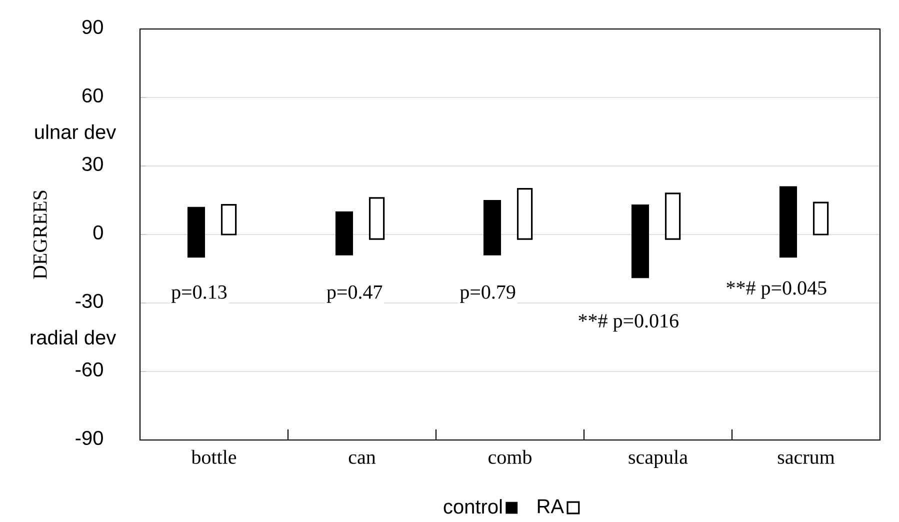  Describe the element at coordinates (199, 294) in the screenshot. I see `annotation: p=0.13` at that location.